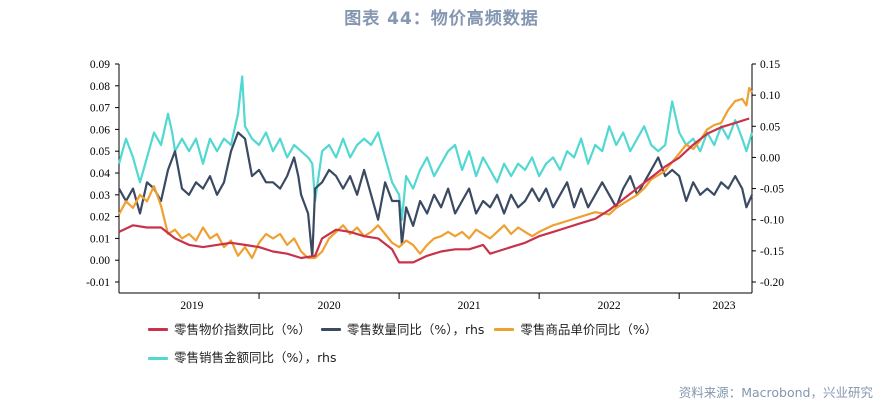 The image size is (883, 405). Describe the element at coordinates (100, 65) in the screenshot. I see `left-tick-label: 0.09` at that location.